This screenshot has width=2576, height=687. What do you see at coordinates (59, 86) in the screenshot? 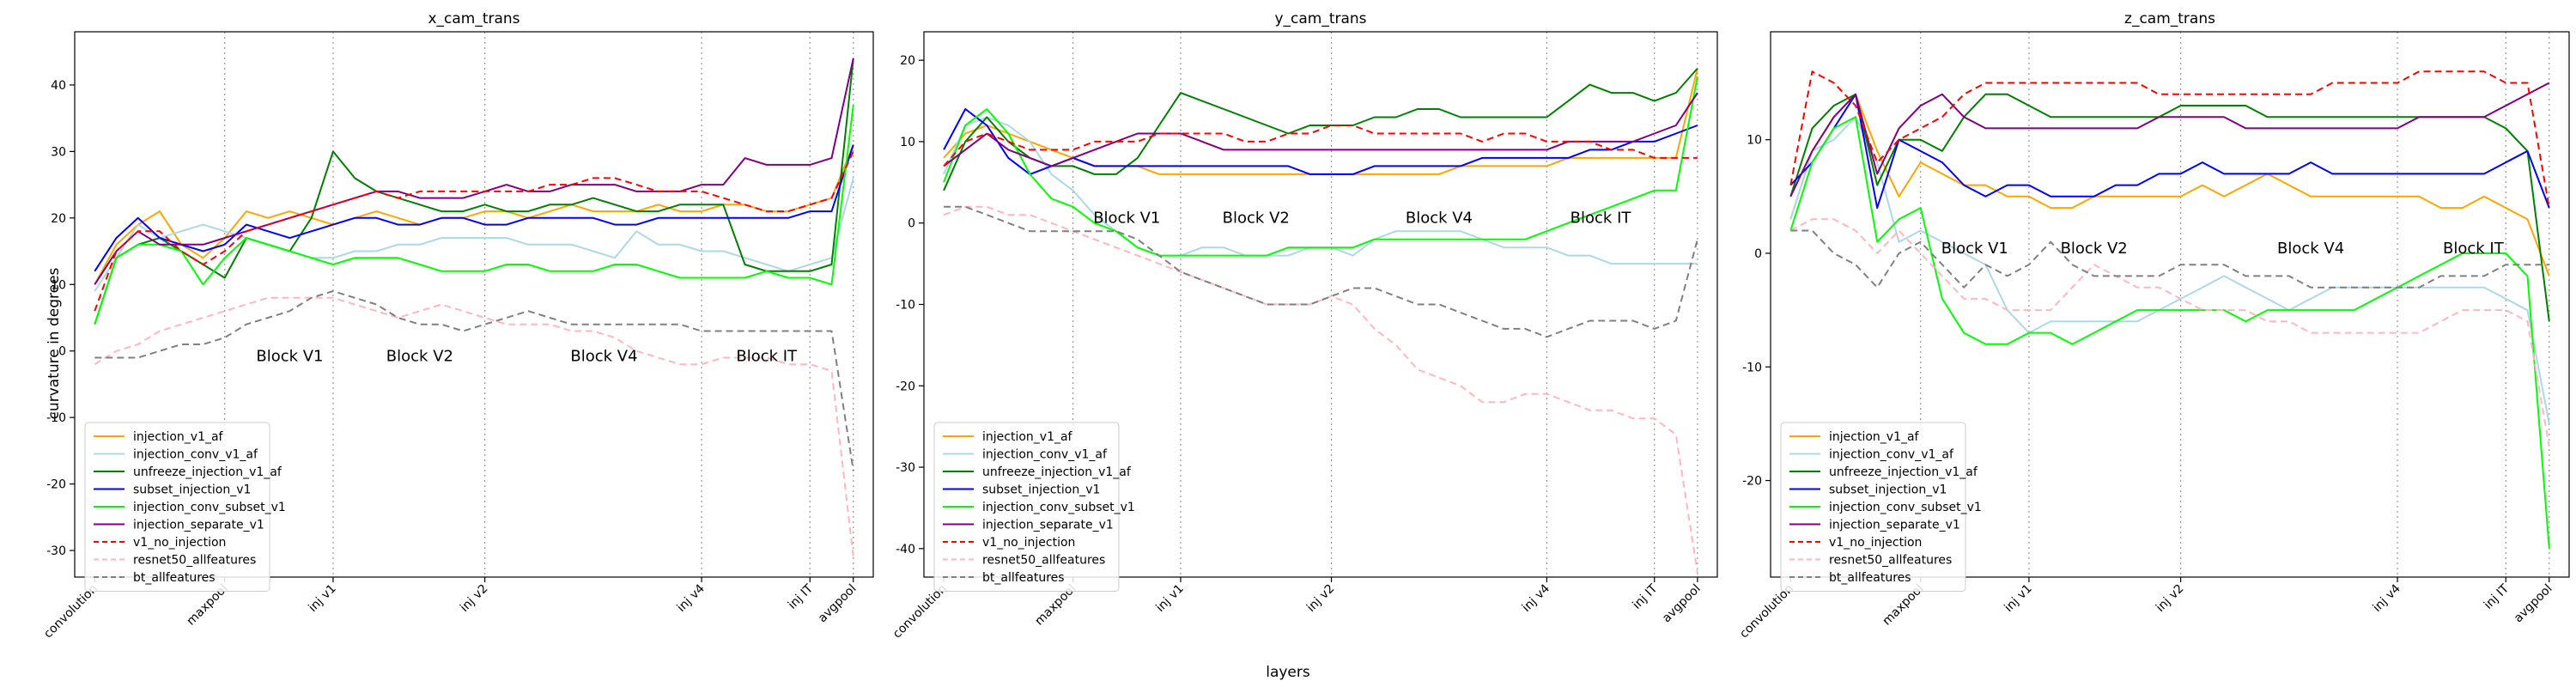
I see `y-tick-label: 40` at bounding box center [59, 86].